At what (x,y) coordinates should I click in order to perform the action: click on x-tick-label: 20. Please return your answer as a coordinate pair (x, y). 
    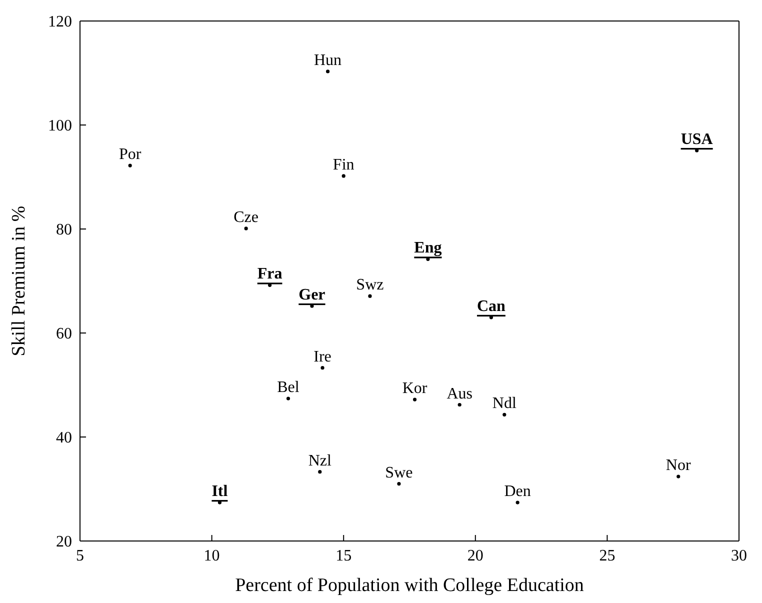
    Looking at the image, I should click on (475, 555).